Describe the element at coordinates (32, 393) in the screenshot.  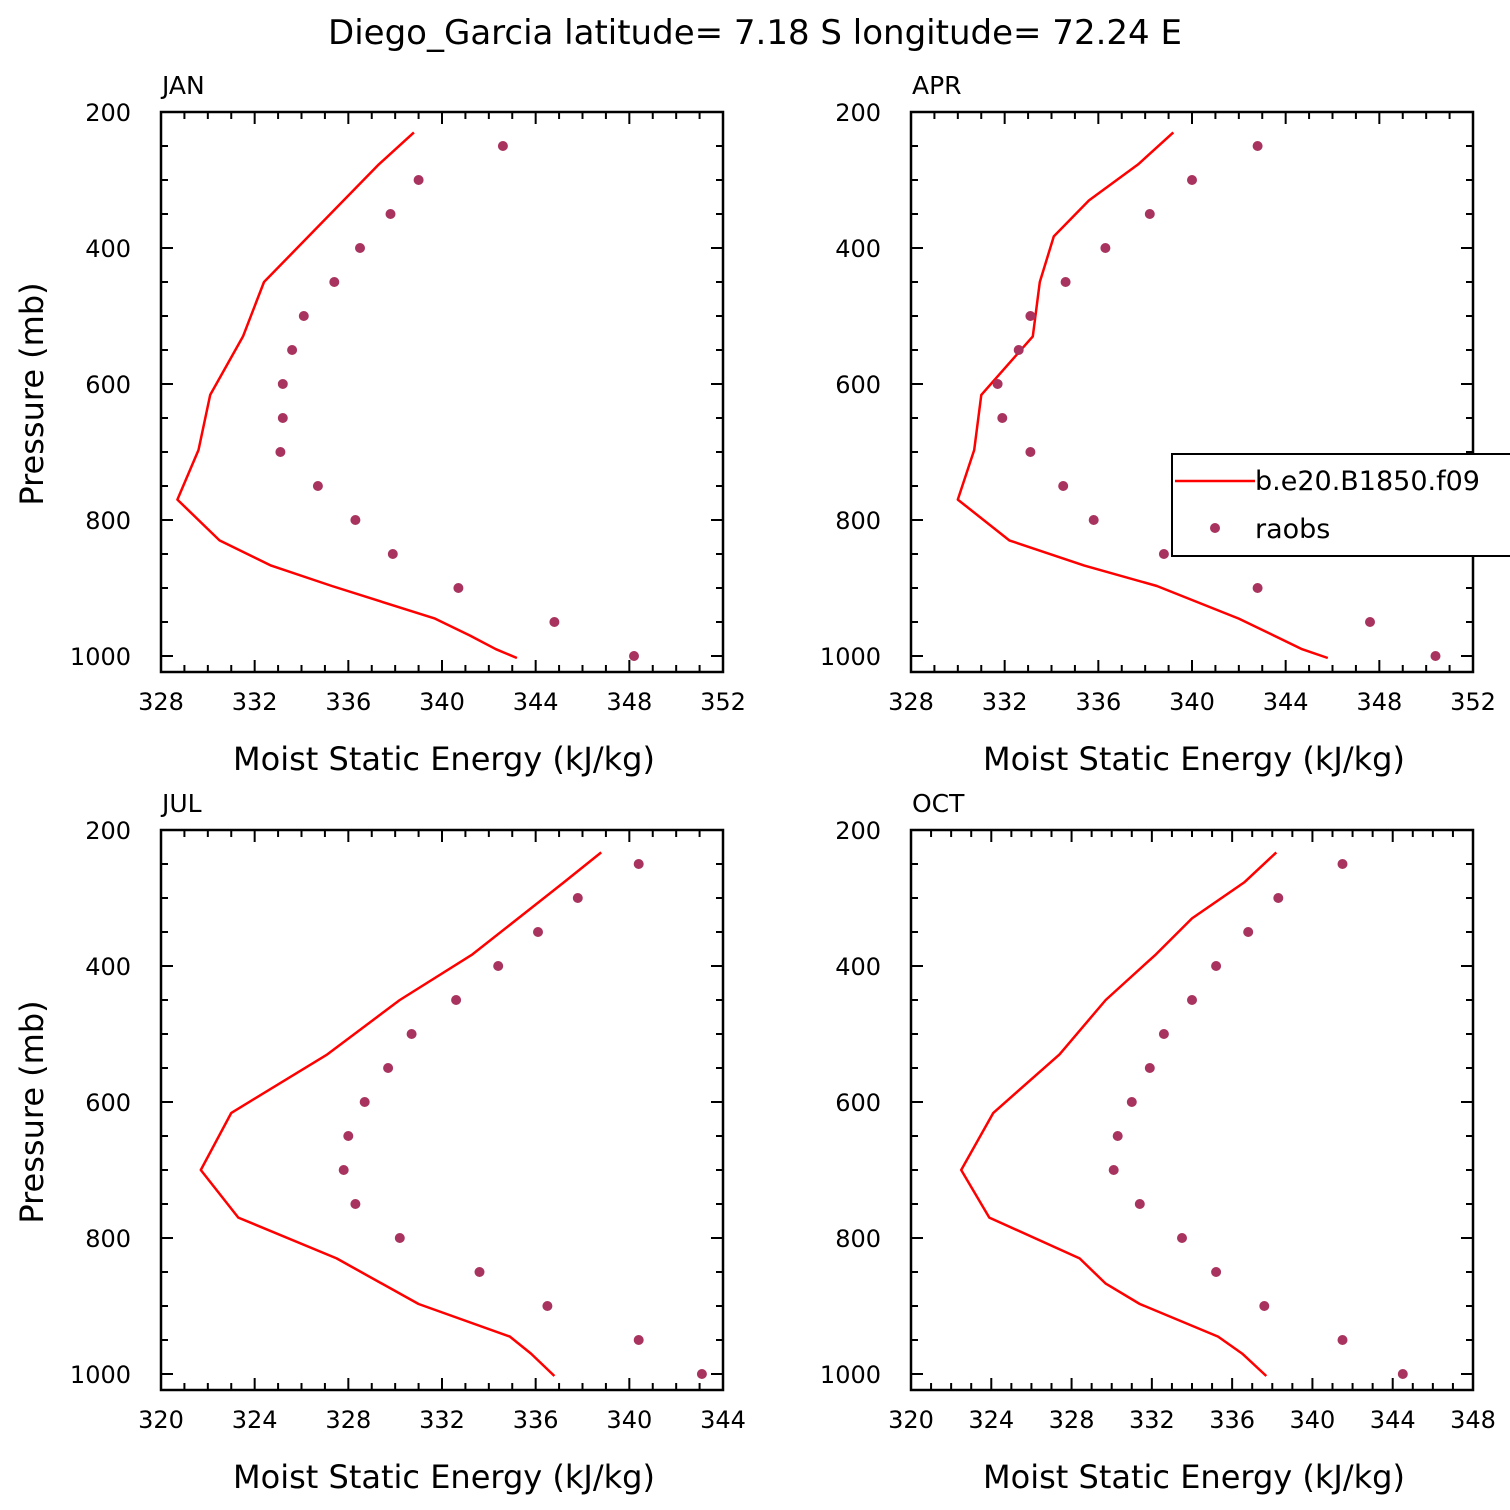
I see `y-axis-label: Pressure (mb)` at that location.